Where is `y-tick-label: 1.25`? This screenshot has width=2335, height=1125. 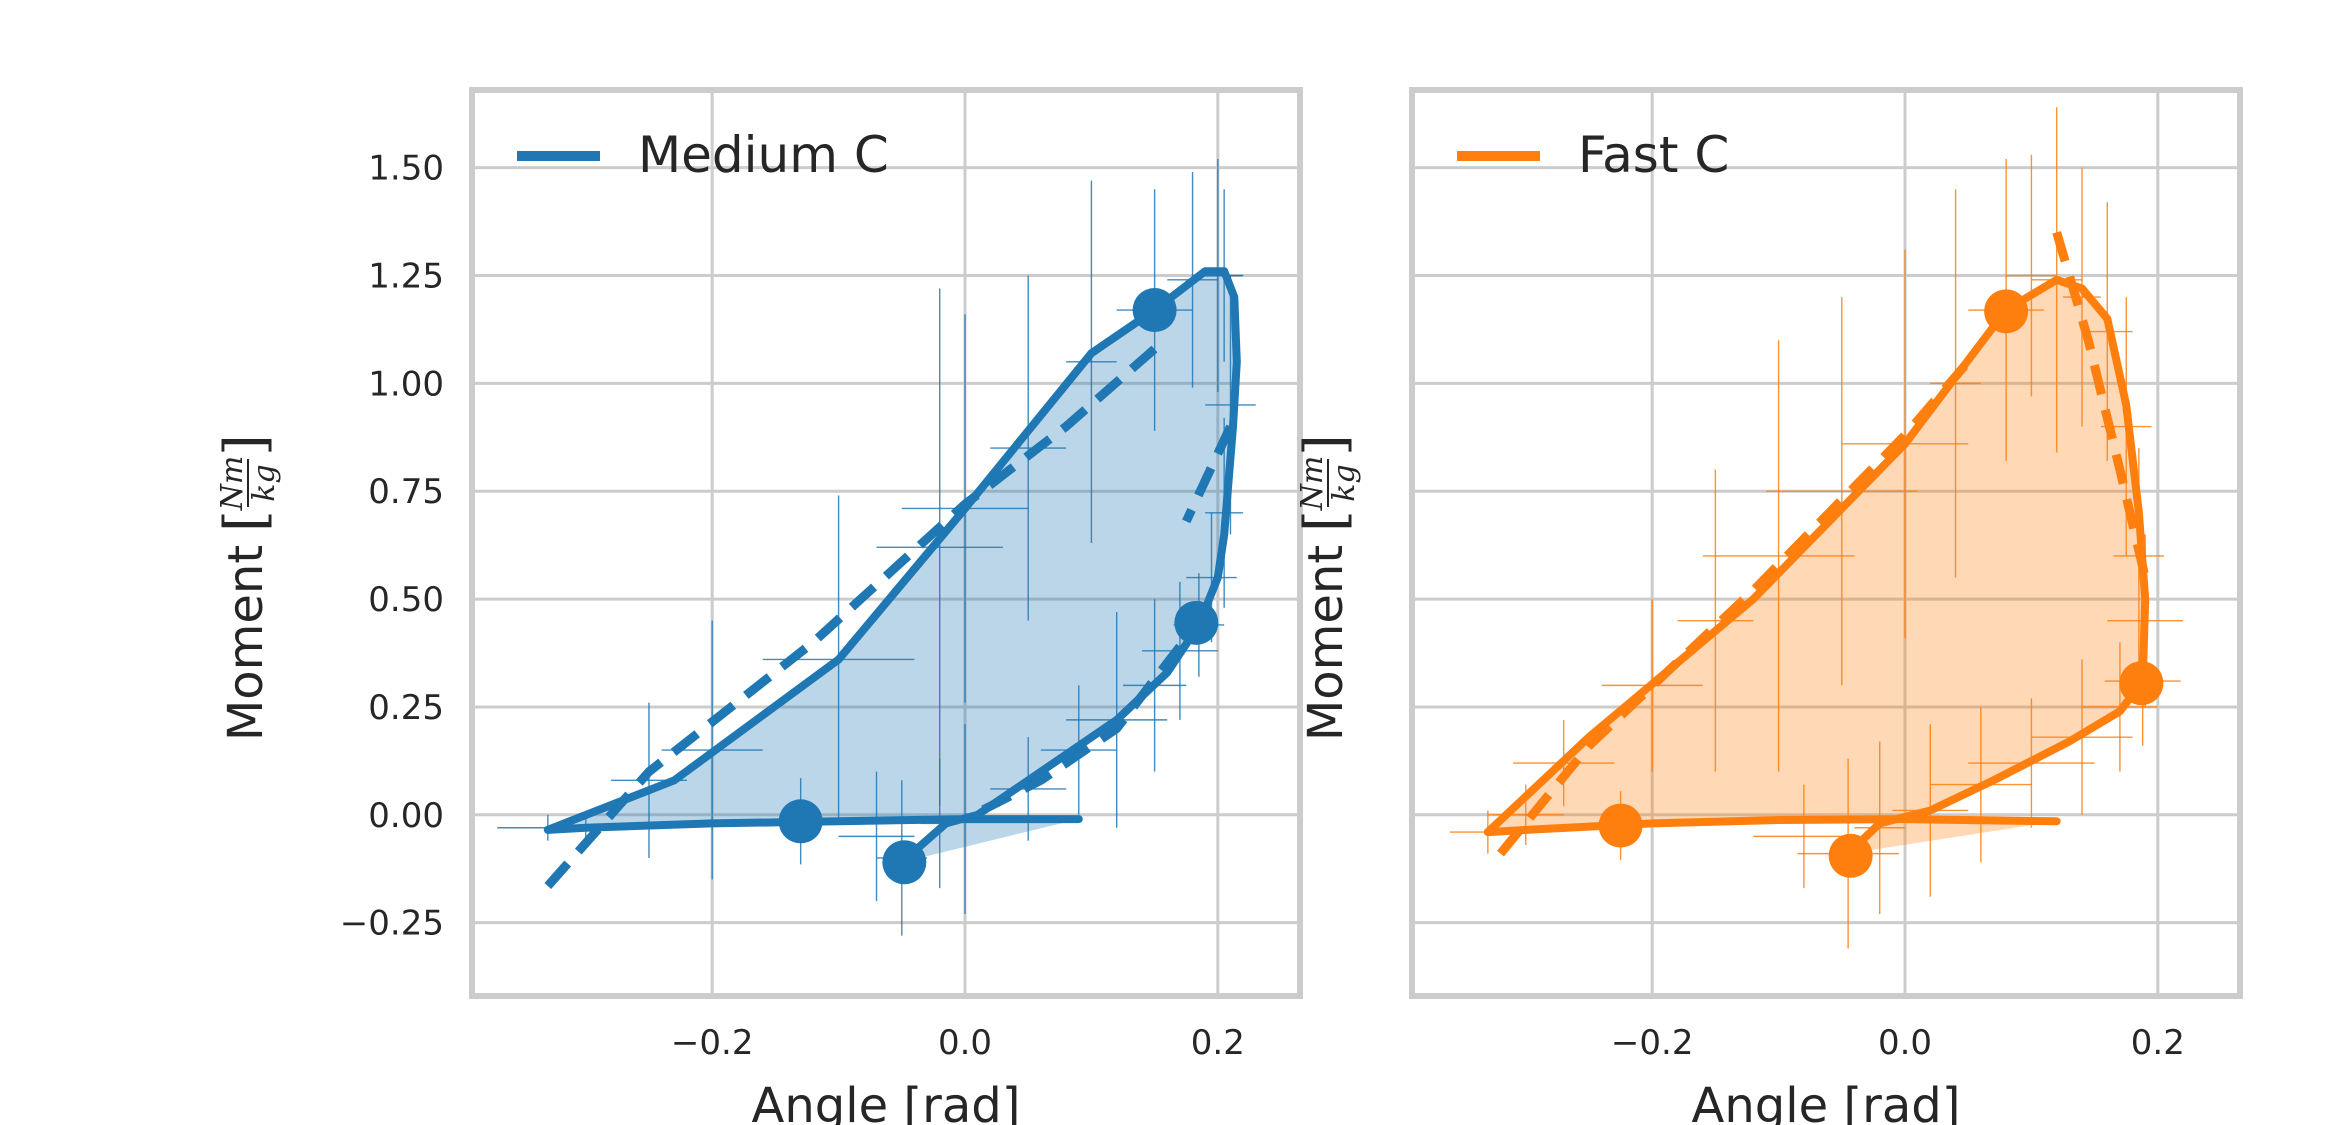 y-tick-label: 1.25 is located at coordinates (406, 277).